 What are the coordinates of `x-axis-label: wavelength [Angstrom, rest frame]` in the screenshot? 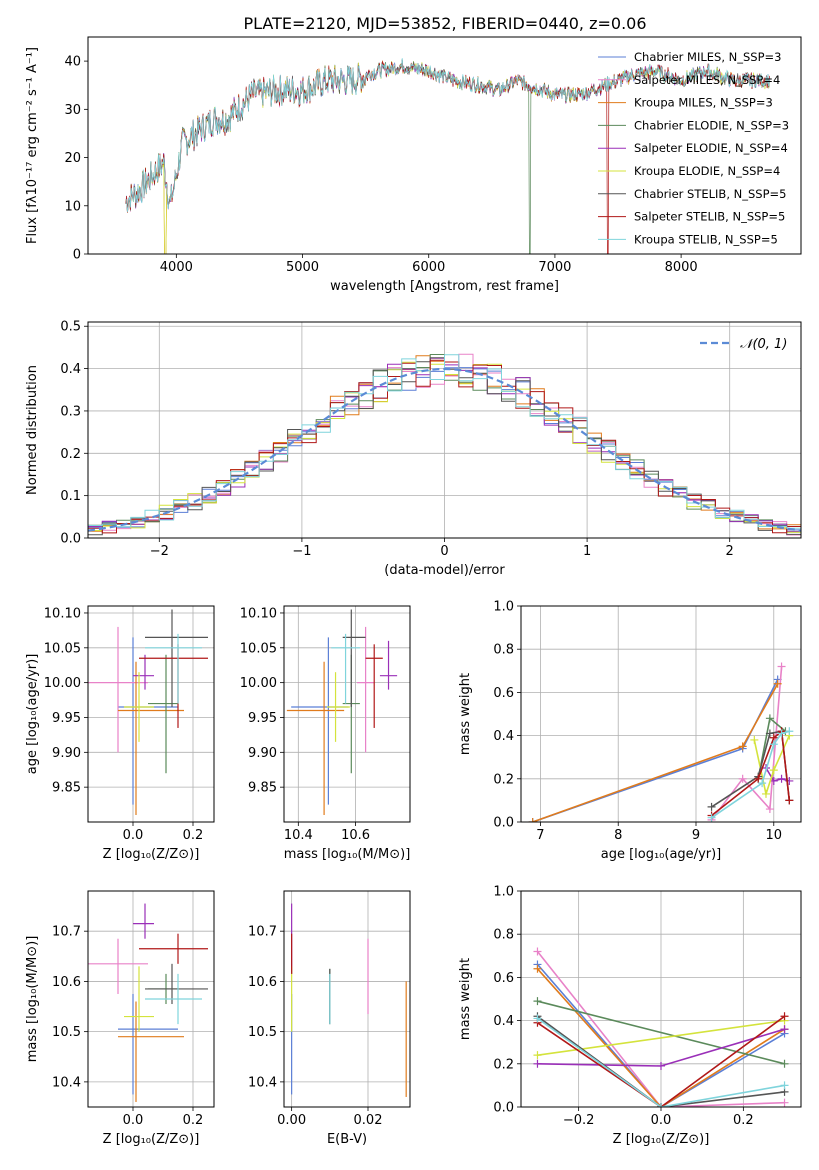 It's located at (444, 286).